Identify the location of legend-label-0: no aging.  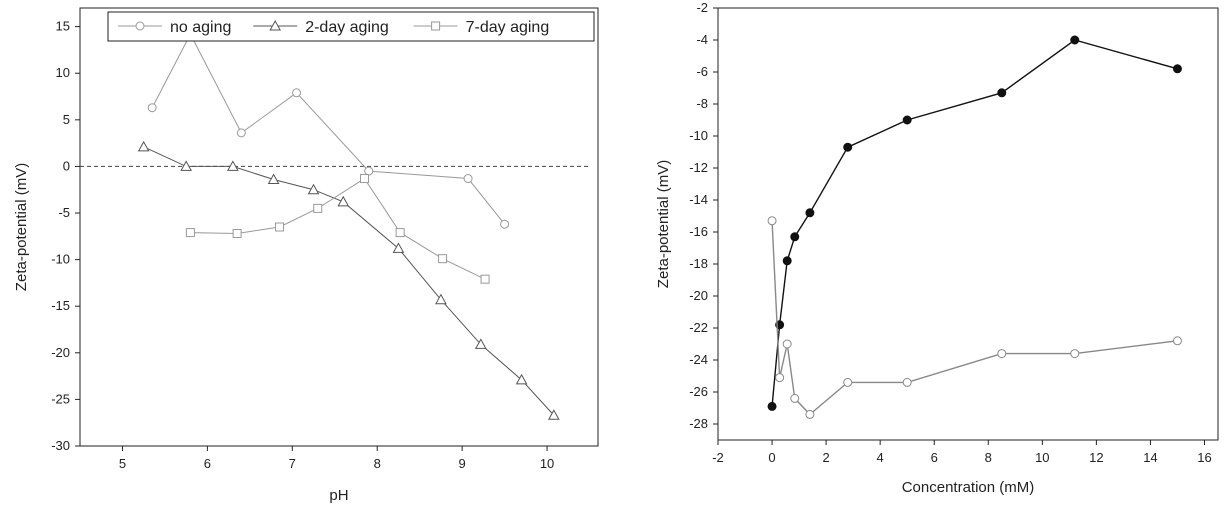
(200, 27).